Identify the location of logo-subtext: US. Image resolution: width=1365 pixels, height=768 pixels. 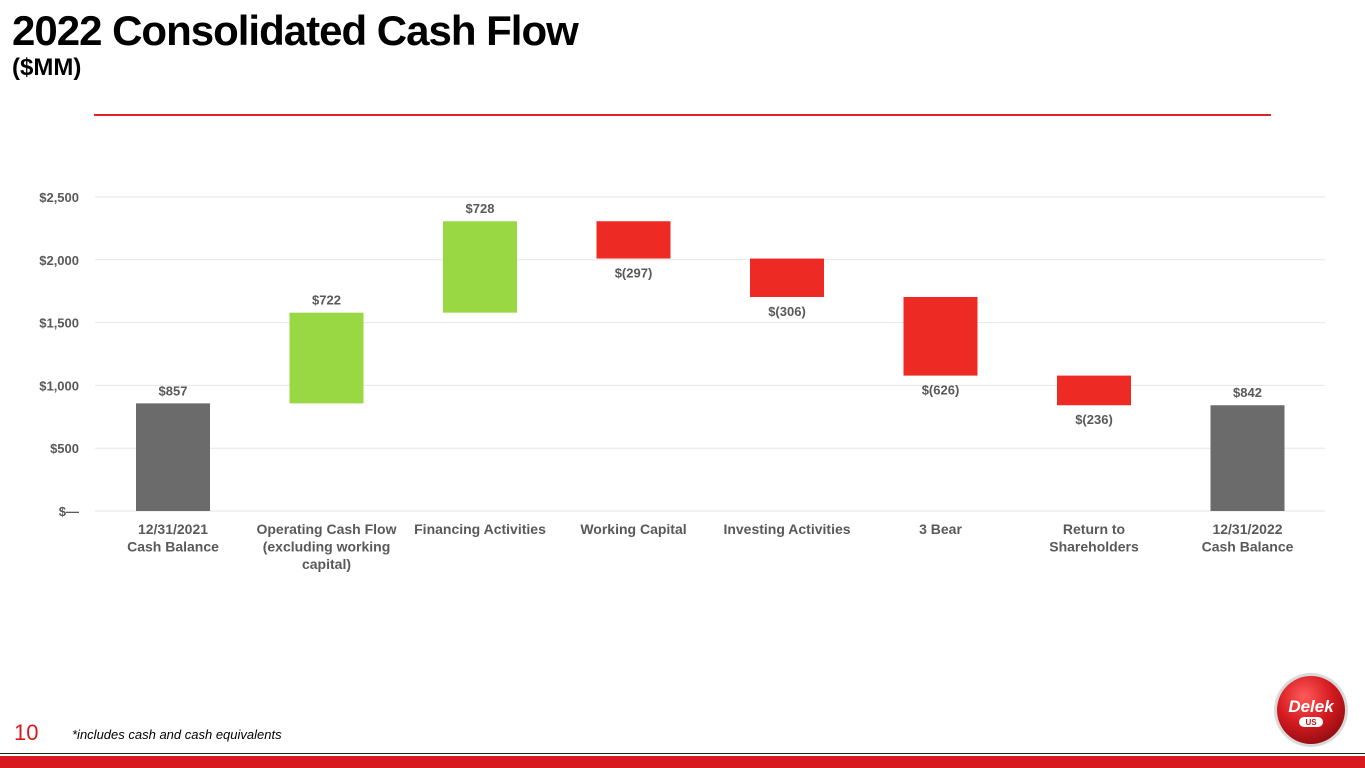
(1311, 722).